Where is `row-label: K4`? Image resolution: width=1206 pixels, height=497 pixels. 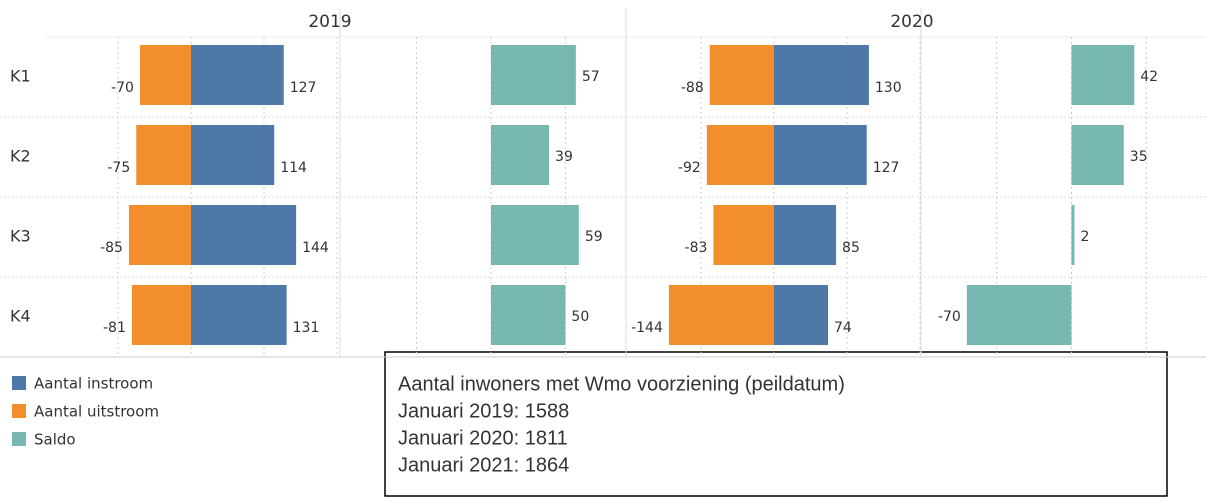 row-label: K4 is located at coordinates (20, 316).